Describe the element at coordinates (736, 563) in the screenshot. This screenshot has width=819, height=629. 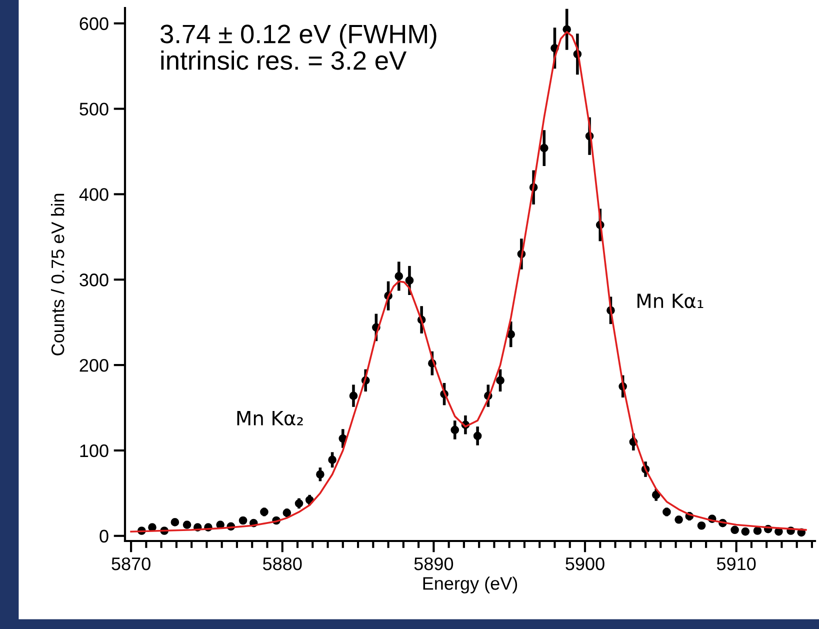
I see `x-tick-label: 5910` at that location.